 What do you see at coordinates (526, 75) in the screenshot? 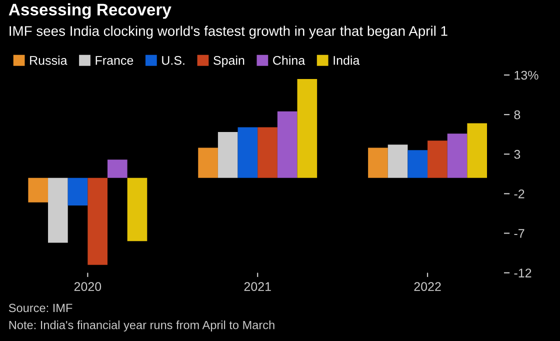
I see `y-tick-label: 13%` at bounding box center [526, 75].